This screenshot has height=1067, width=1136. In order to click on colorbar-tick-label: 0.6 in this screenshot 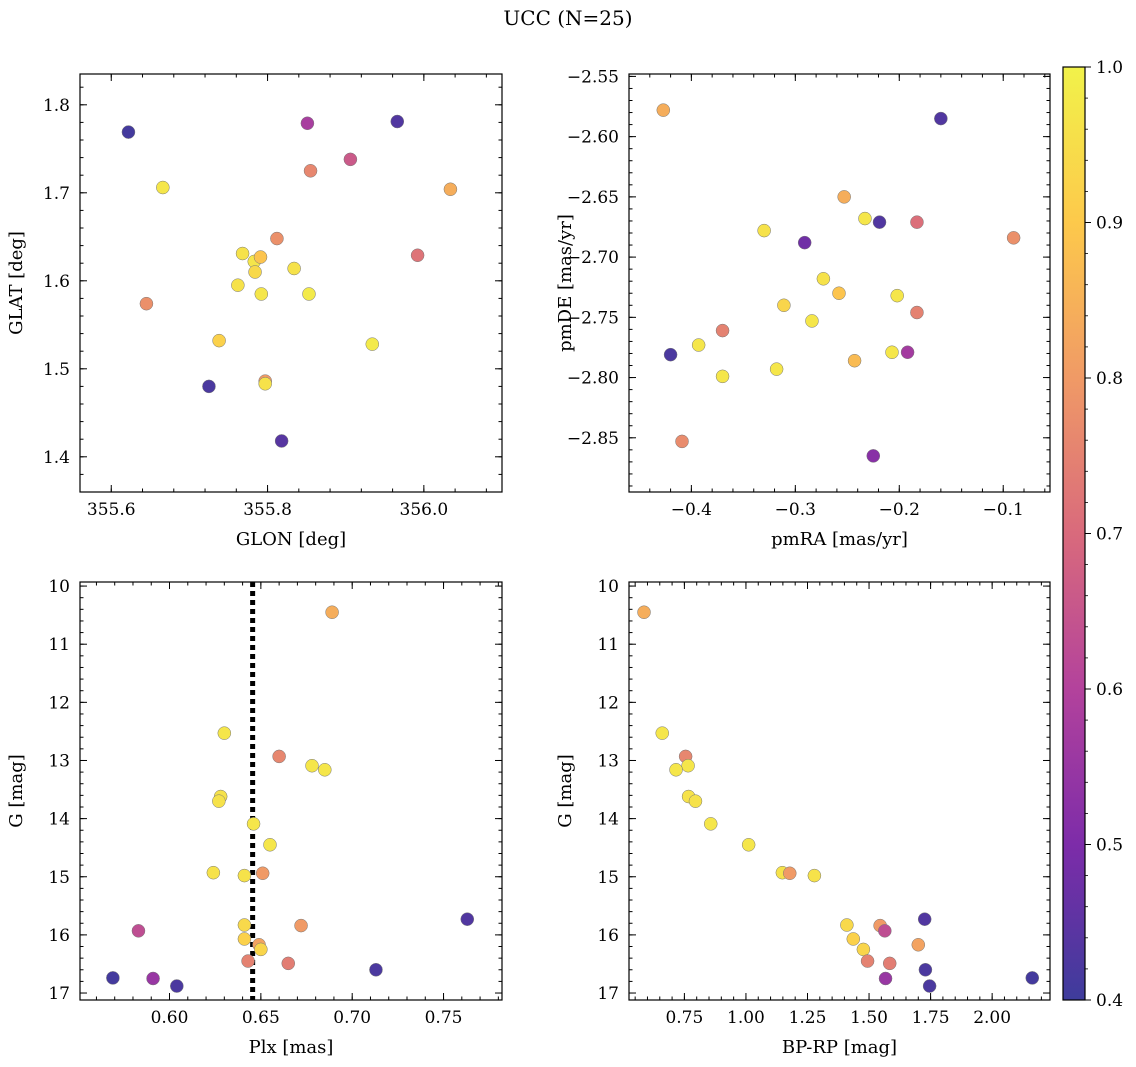, I will do `click(1109, 690)`.